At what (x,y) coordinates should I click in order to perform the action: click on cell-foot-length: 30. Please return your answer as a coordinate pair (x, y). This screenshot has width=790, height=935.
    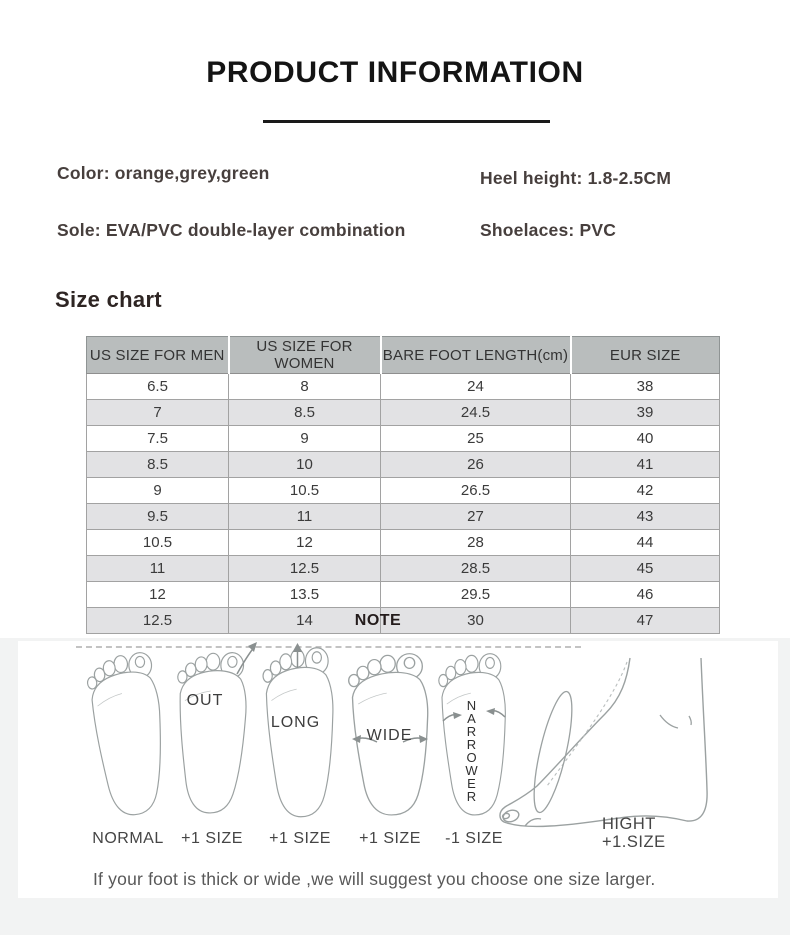
    Looking at the image, I should click on (475, 620).